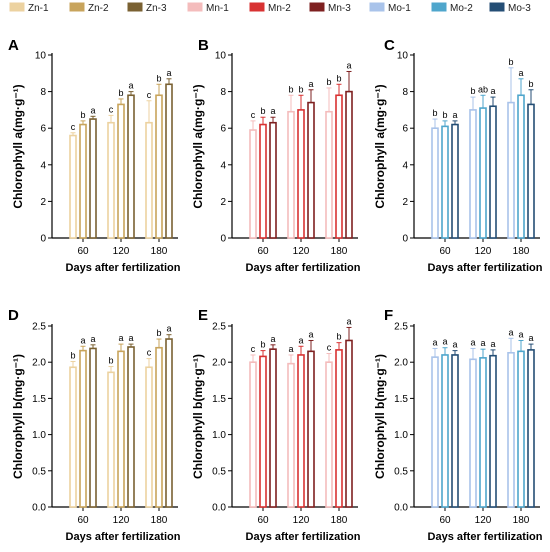  I want to click on legend-label: Zn-3, so click(156, 8).